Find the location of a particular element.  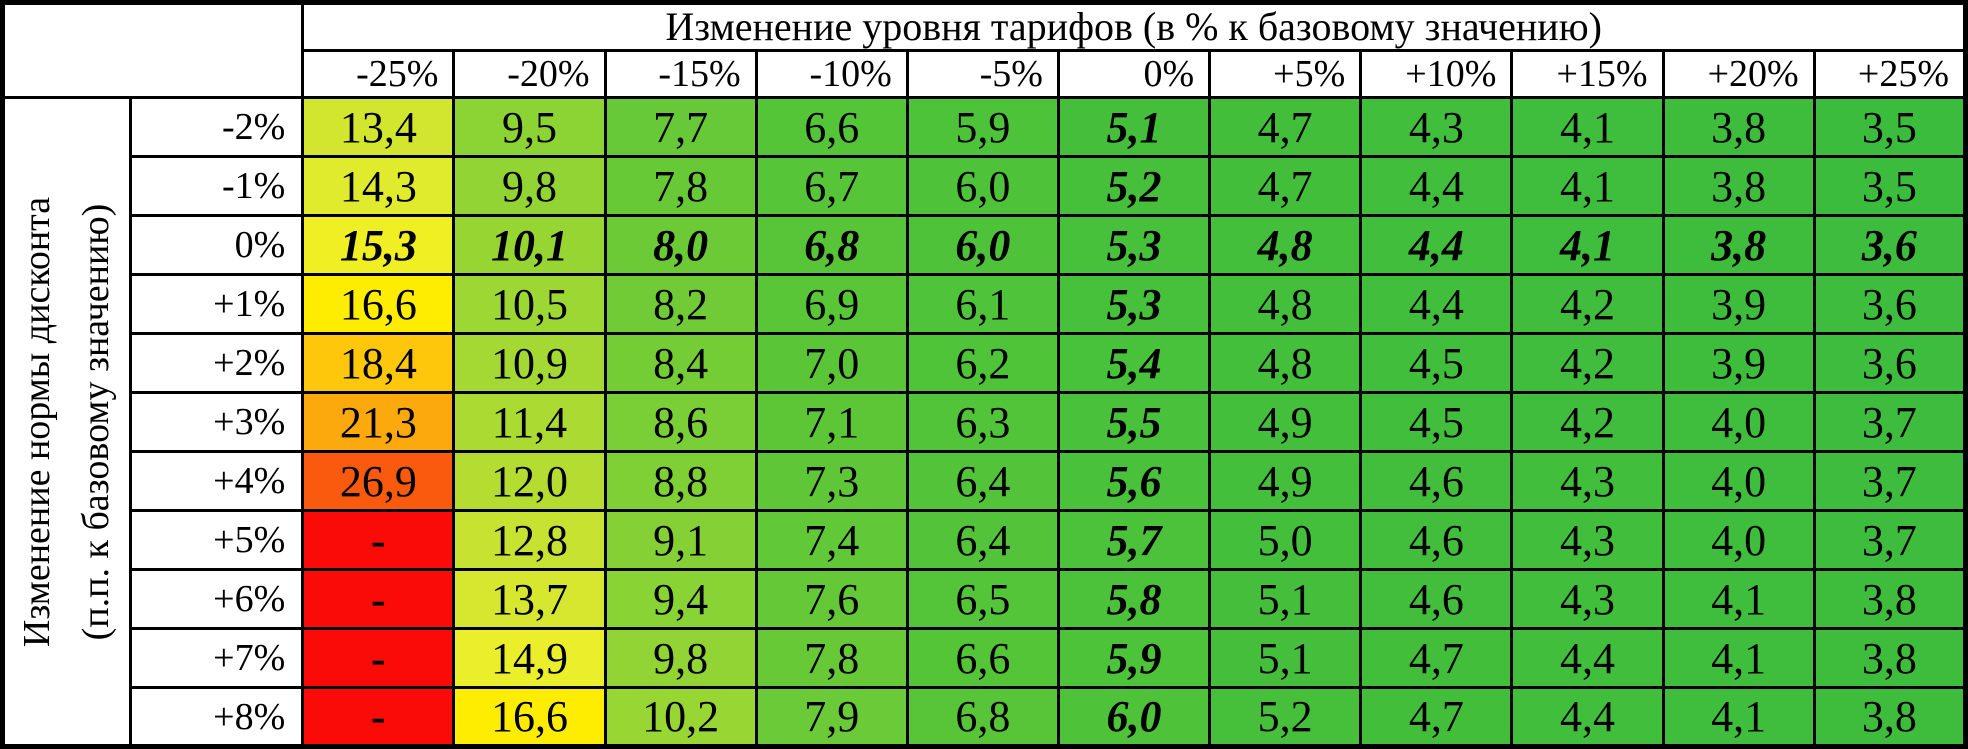

heatmap-value-cell: 7,1 is located at coordinates (831, 422).